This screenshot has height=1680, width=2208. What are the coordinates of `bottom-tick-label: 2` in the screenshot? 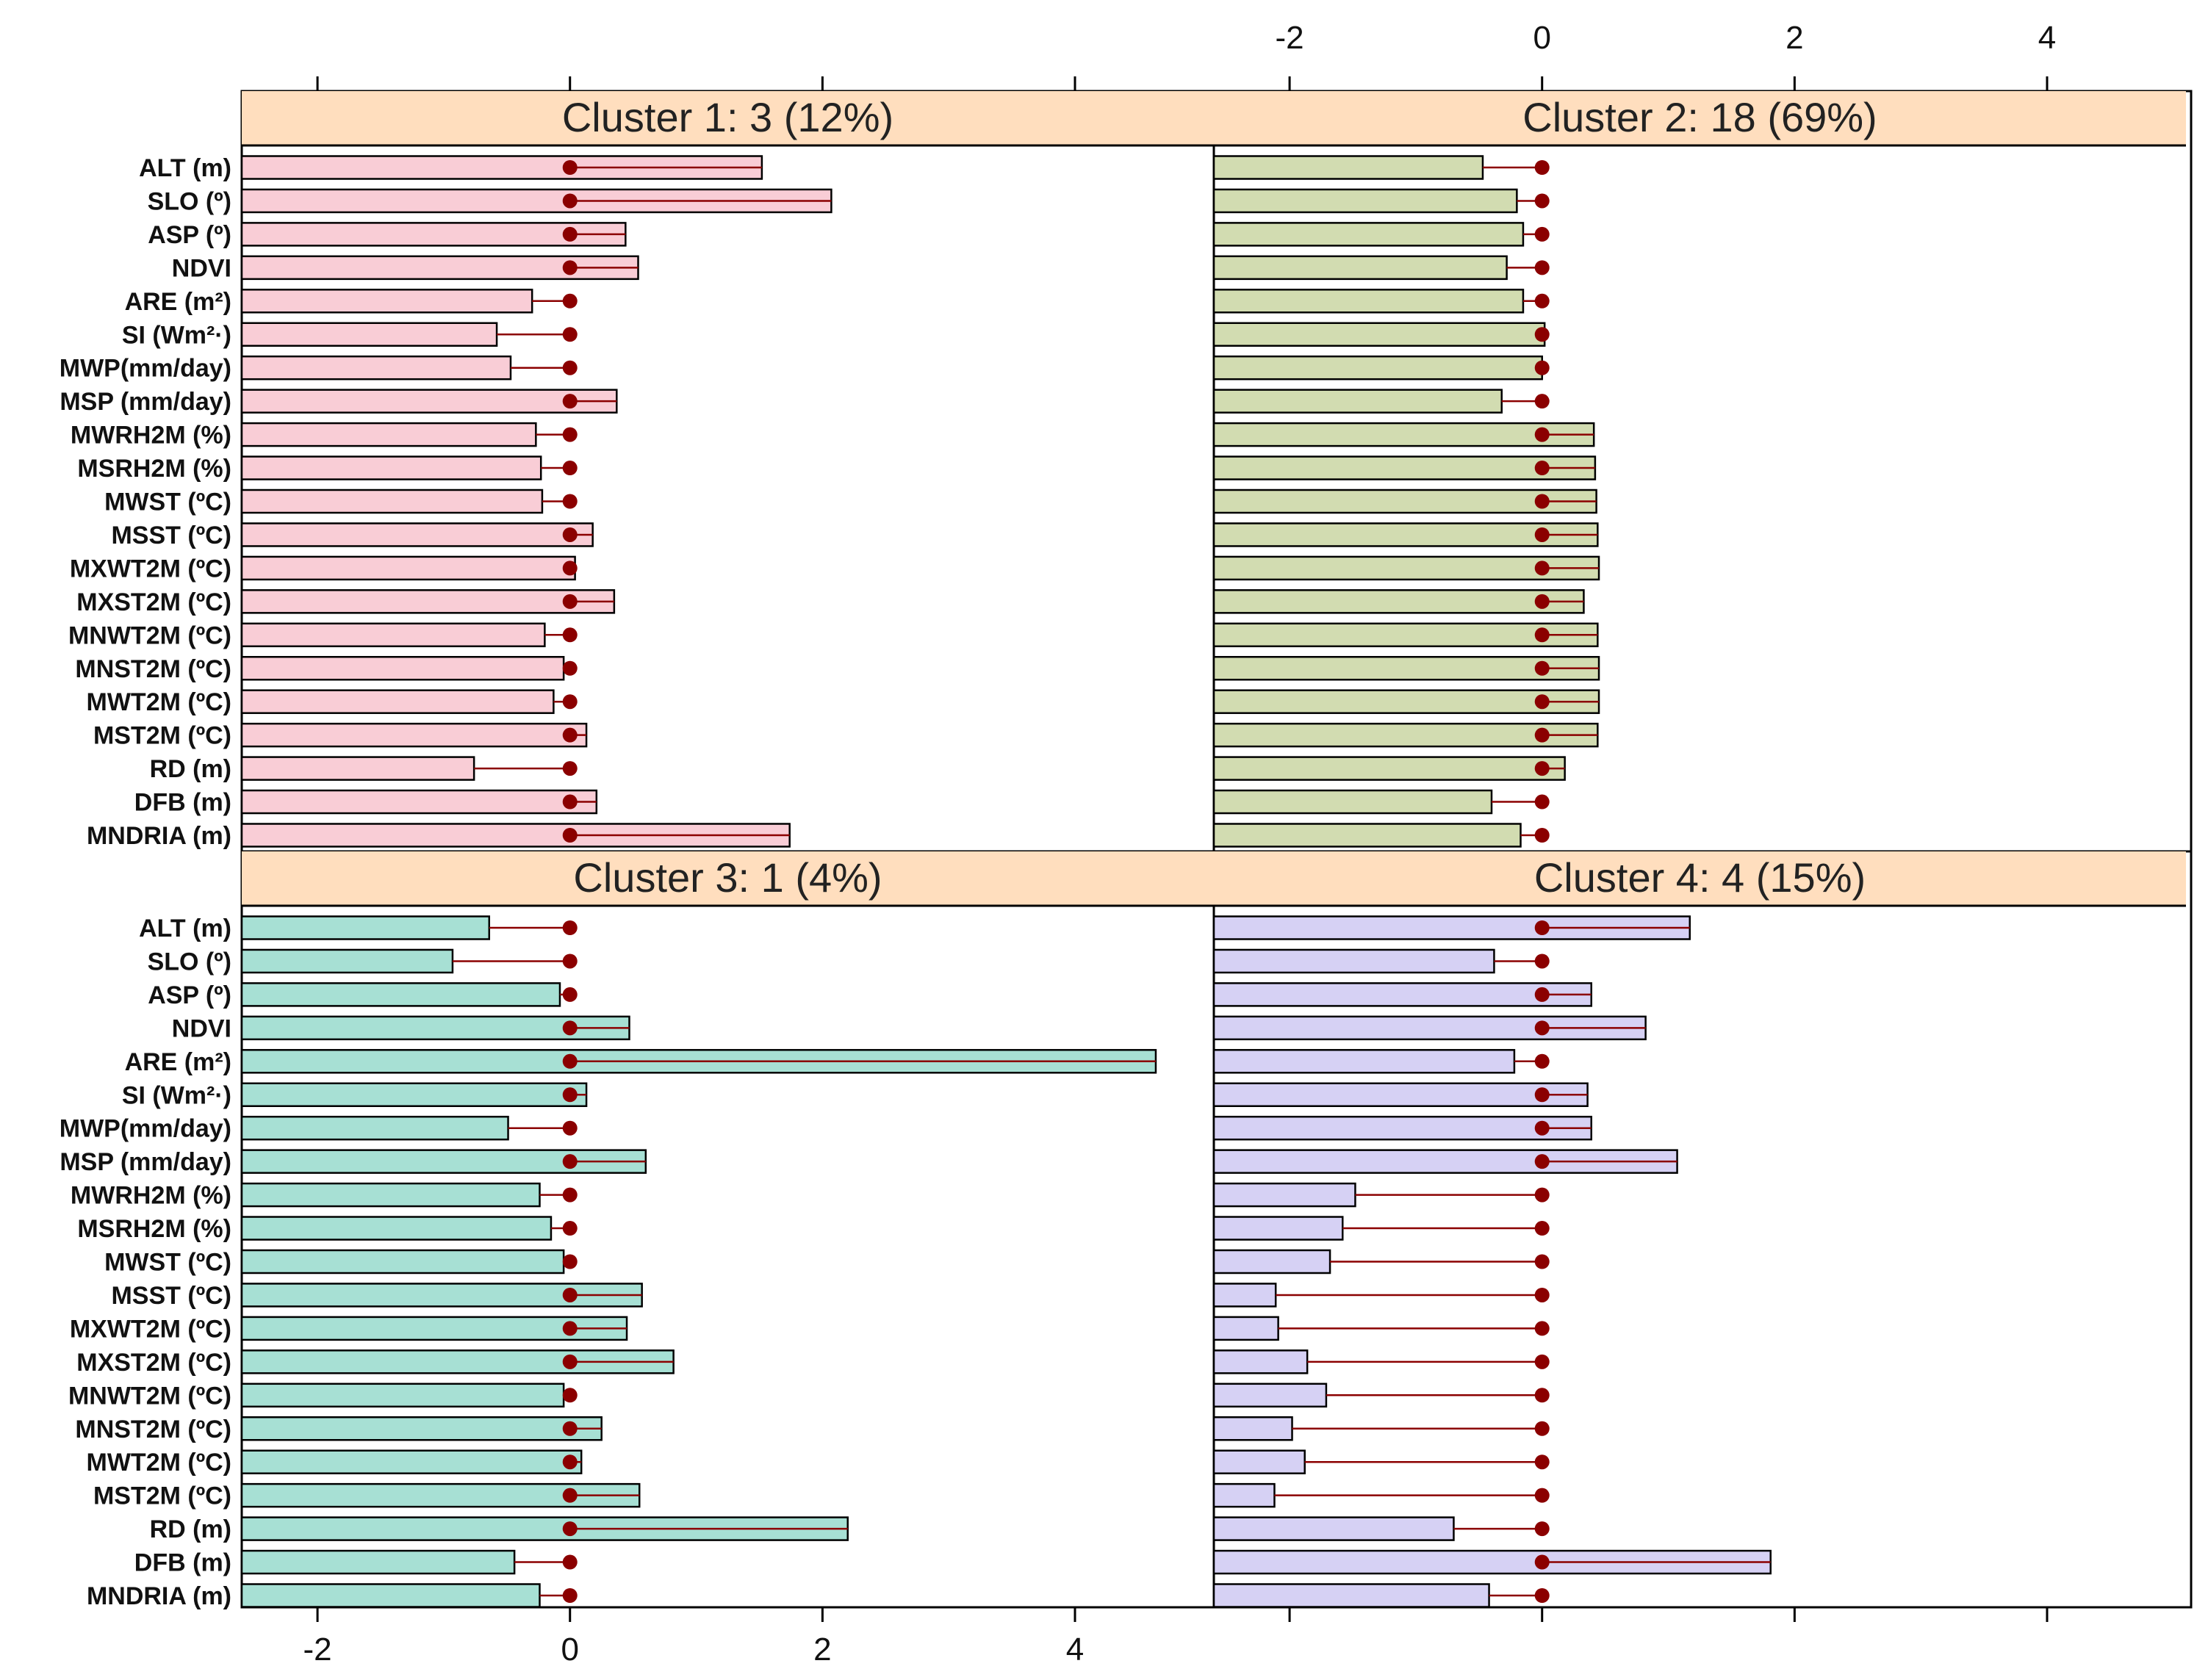 It's located at (822, 1650).